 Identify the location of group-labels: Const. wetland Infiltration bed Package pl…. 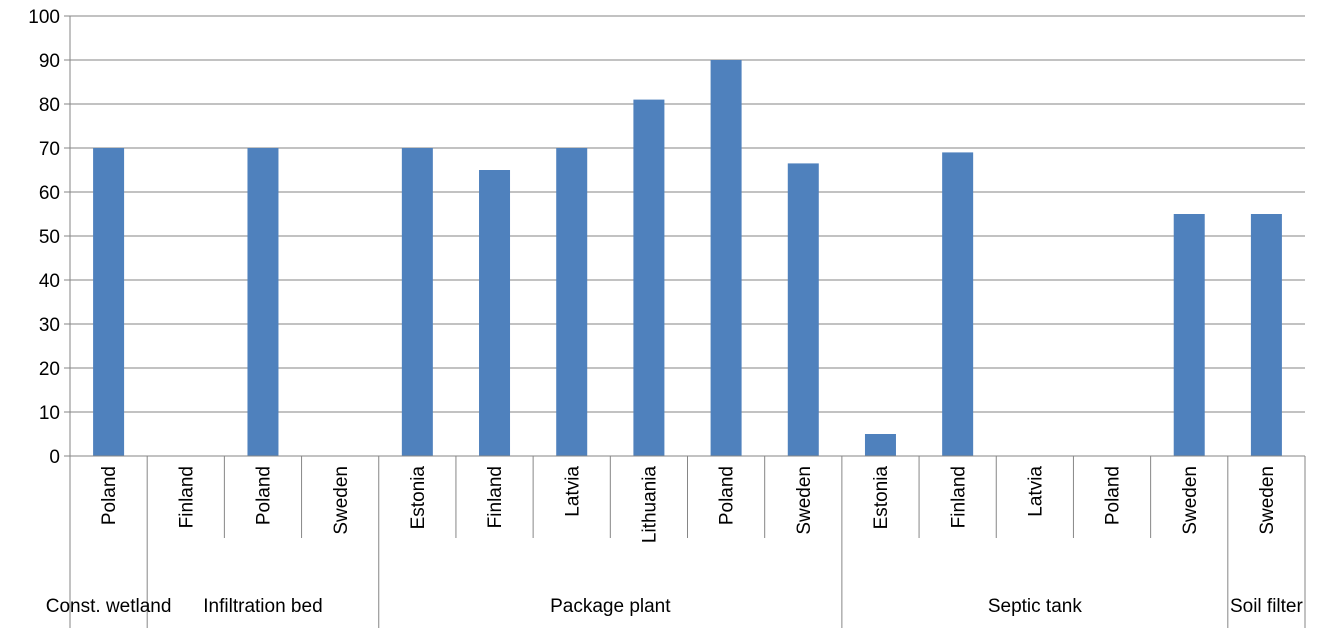
(675, 606).